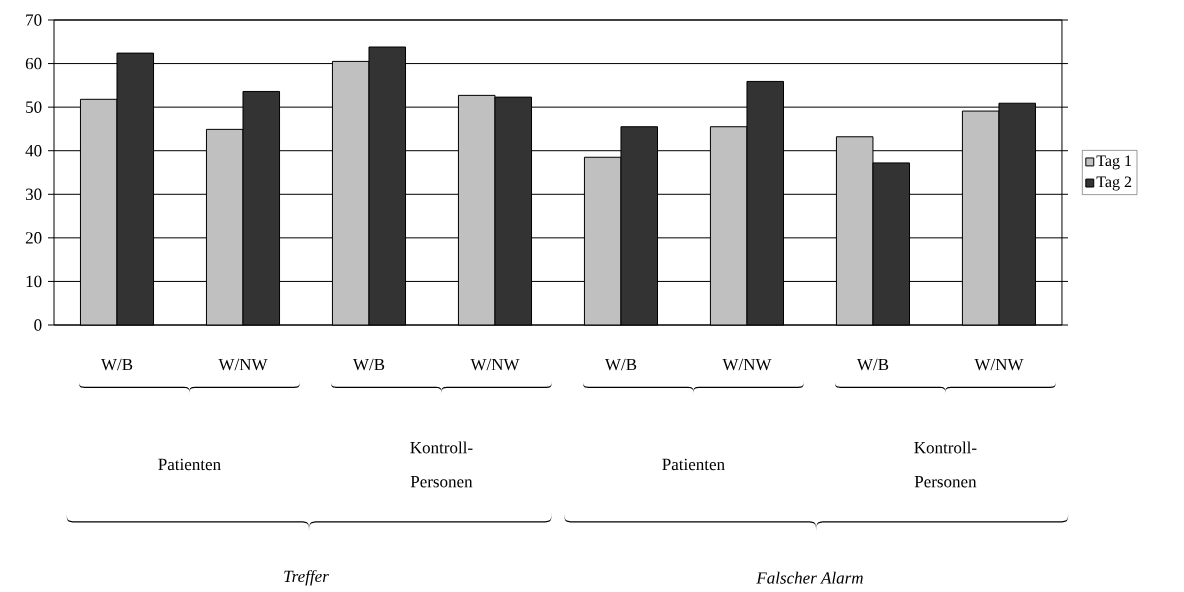  What do you see at coordinates (34, 20) in the screenshot?
I see `y-tick-label: 70` at bounding box center [34, 20].